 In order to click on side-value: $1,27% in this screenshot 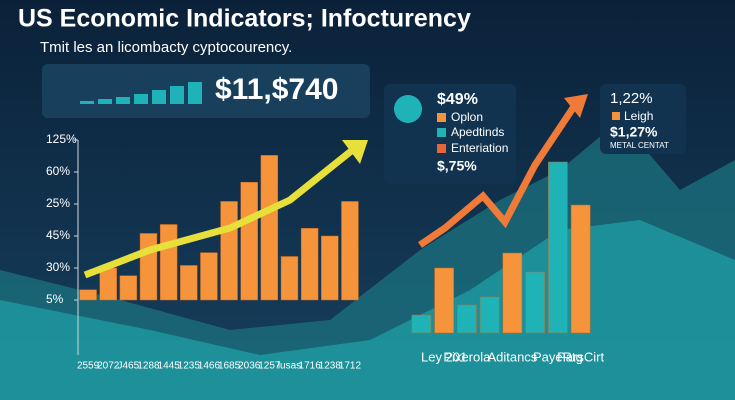, I will do `click(634, 132)`.